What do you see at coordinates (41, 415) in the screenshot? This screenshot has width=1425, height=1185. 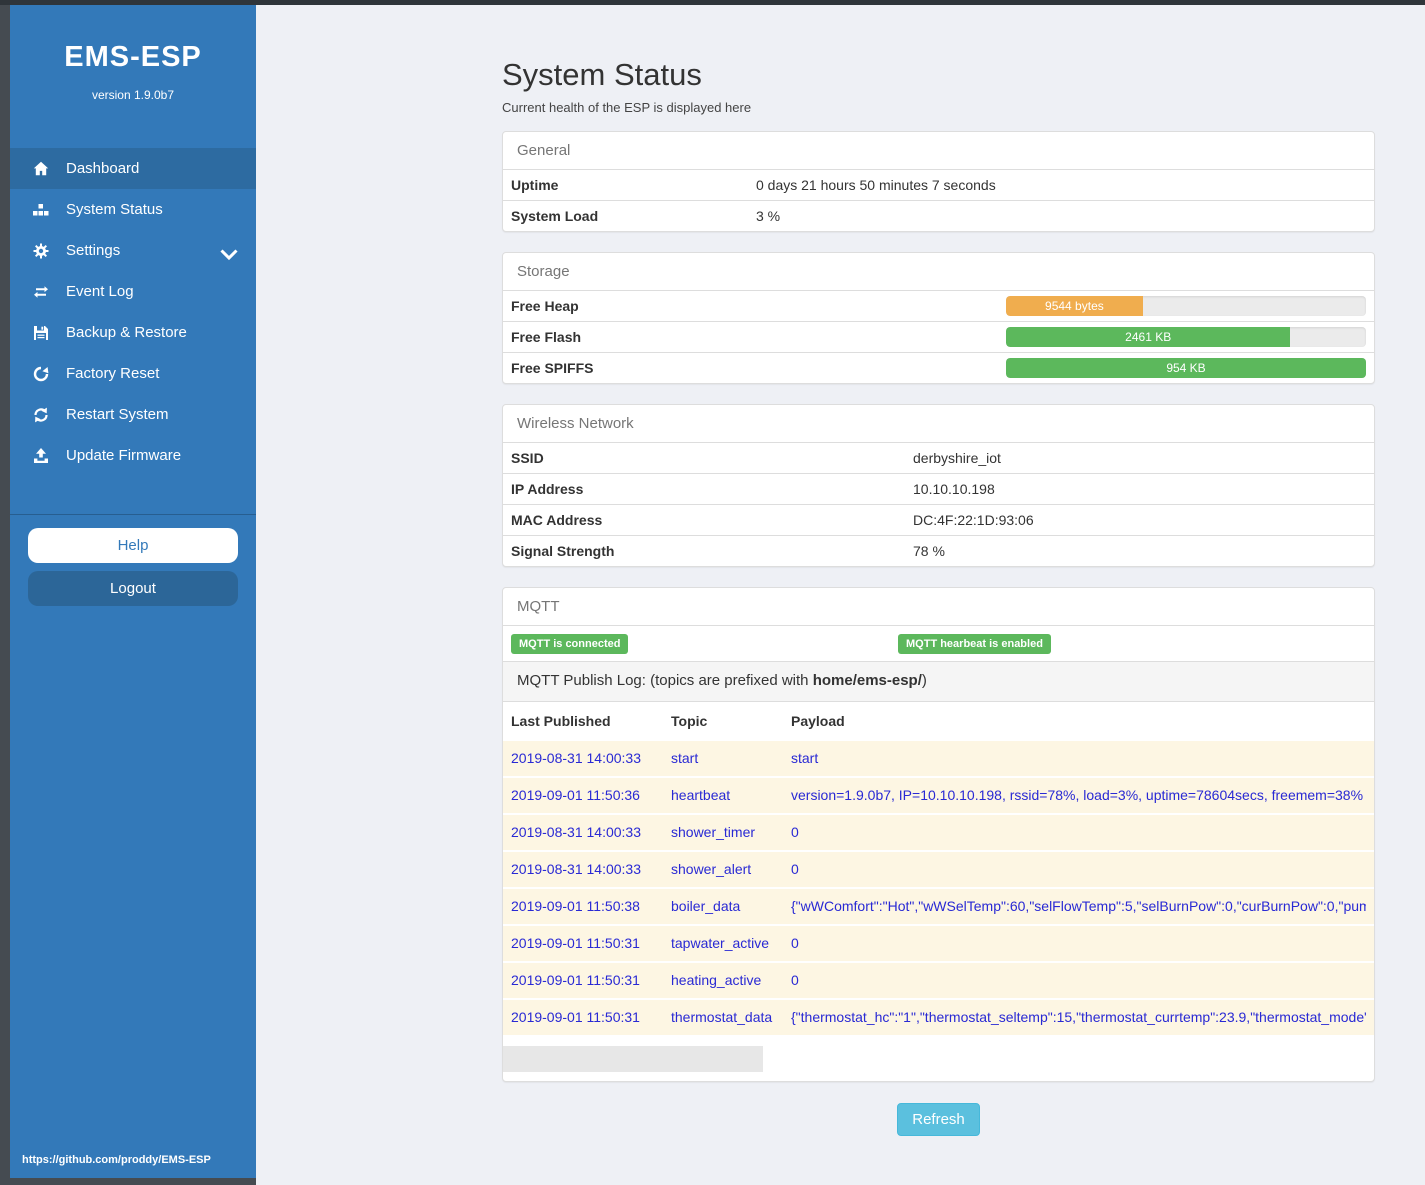 I see `refresh-sync-icon` at bounding box center [41, 415].